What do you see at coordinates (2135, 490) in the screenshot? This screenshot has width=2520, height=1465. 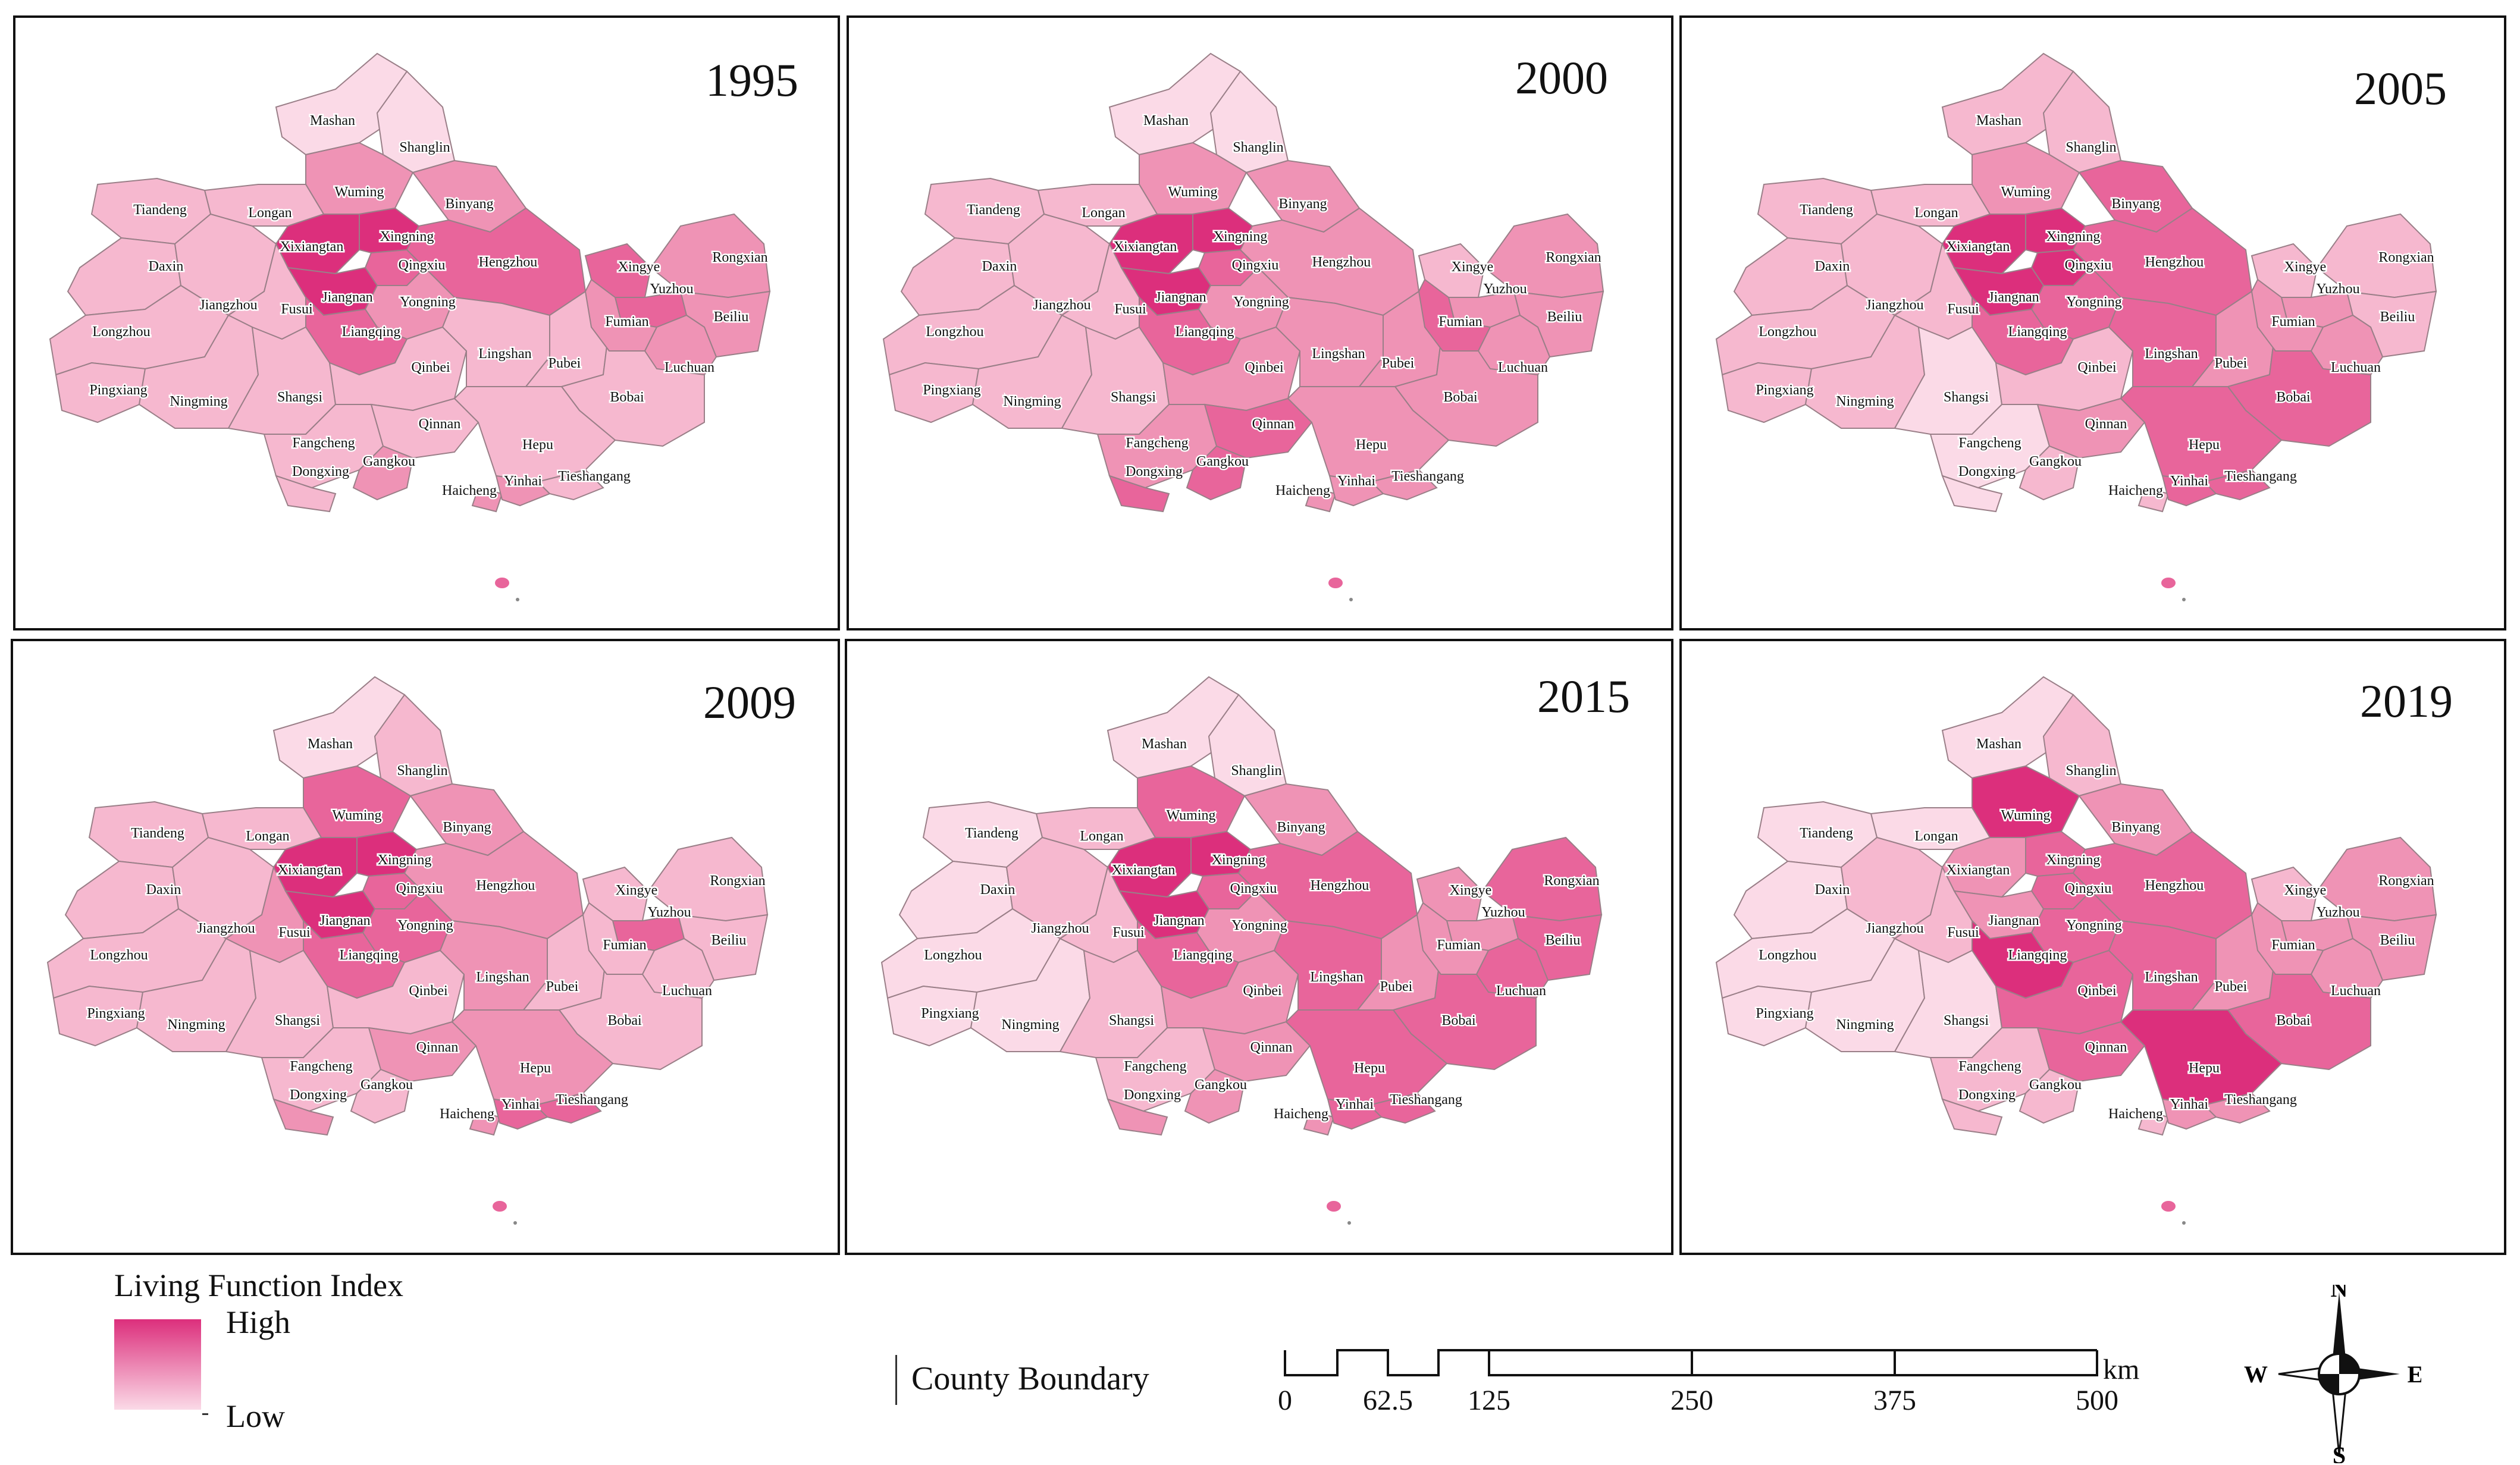 I see `county-label-haicheng: Haicheng` at bounding box center [2135, 490].